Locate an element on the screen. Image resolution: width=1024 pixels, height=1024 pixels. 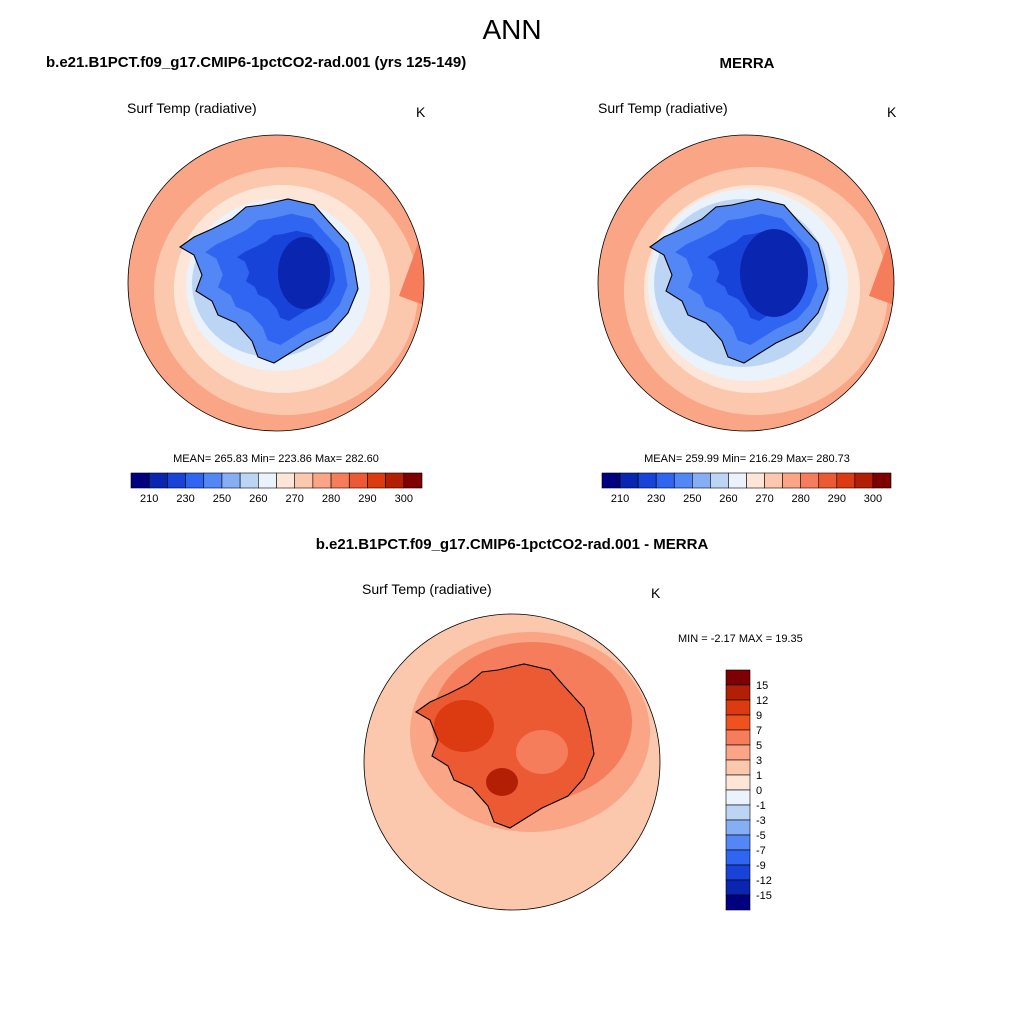
colorbar-tick-label: -12 is located at coordinates (764, 881).